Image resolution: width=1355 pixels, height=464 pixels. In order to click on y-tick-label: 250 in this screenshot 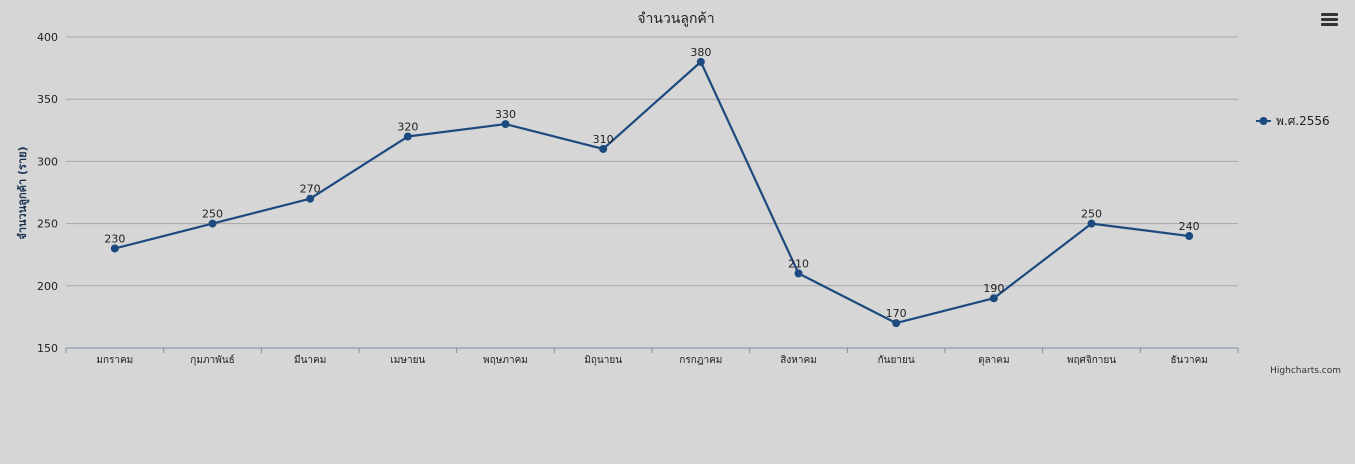, I will do `click(47, 224)`.